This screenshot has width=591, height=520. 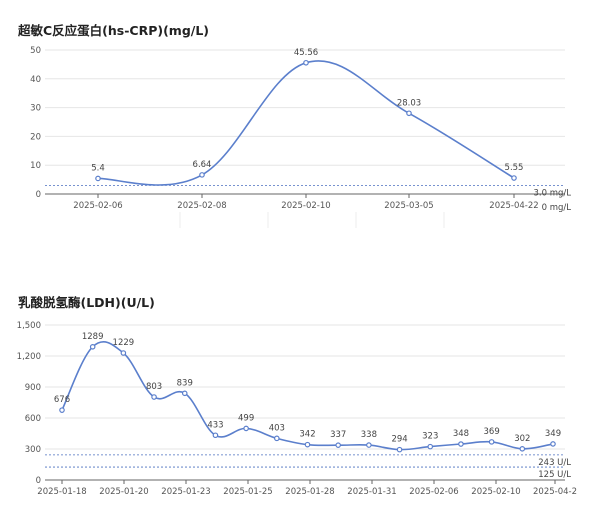 What do you see at coordinates (461, 434) in the screenshot?
I see `data-label: 348` at bounding box center [461, 434].